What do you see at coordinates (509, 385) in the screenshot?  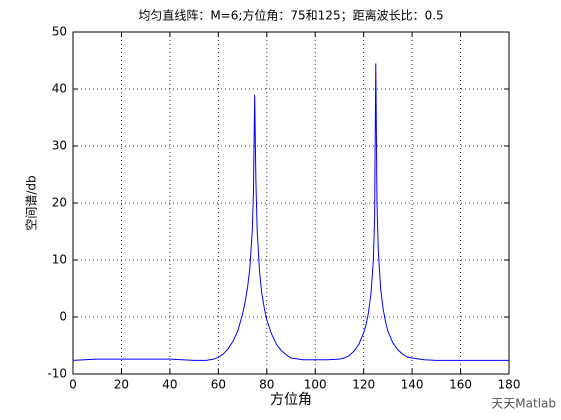 I see `x-tick-label: 180` at bounding box center [509, 385].